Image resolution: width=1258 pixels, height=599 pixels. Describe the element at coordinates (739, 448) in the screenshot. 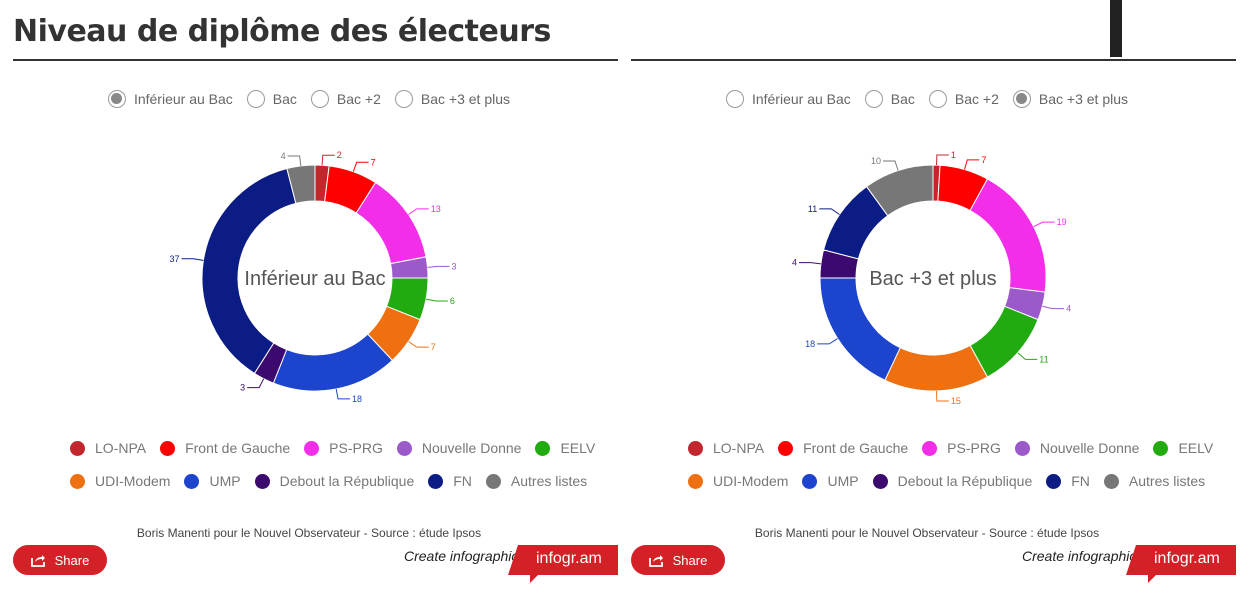

I see `legend-label: LO-NPA` at that location.